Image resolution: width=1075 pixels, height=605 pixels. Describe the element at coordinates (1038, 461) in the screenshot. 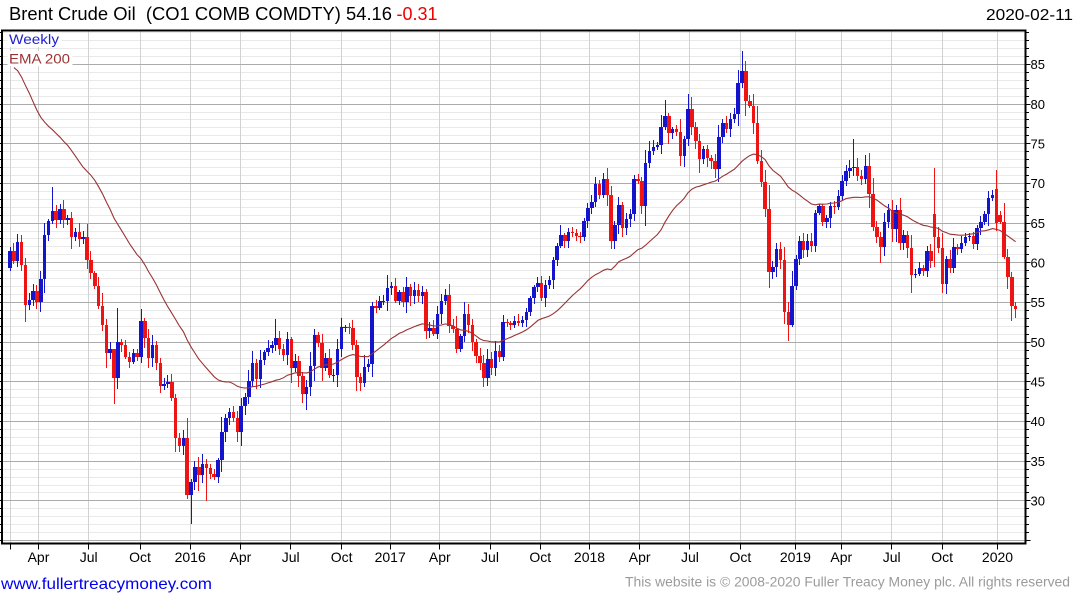

I see `svg-text: 35` at that location.